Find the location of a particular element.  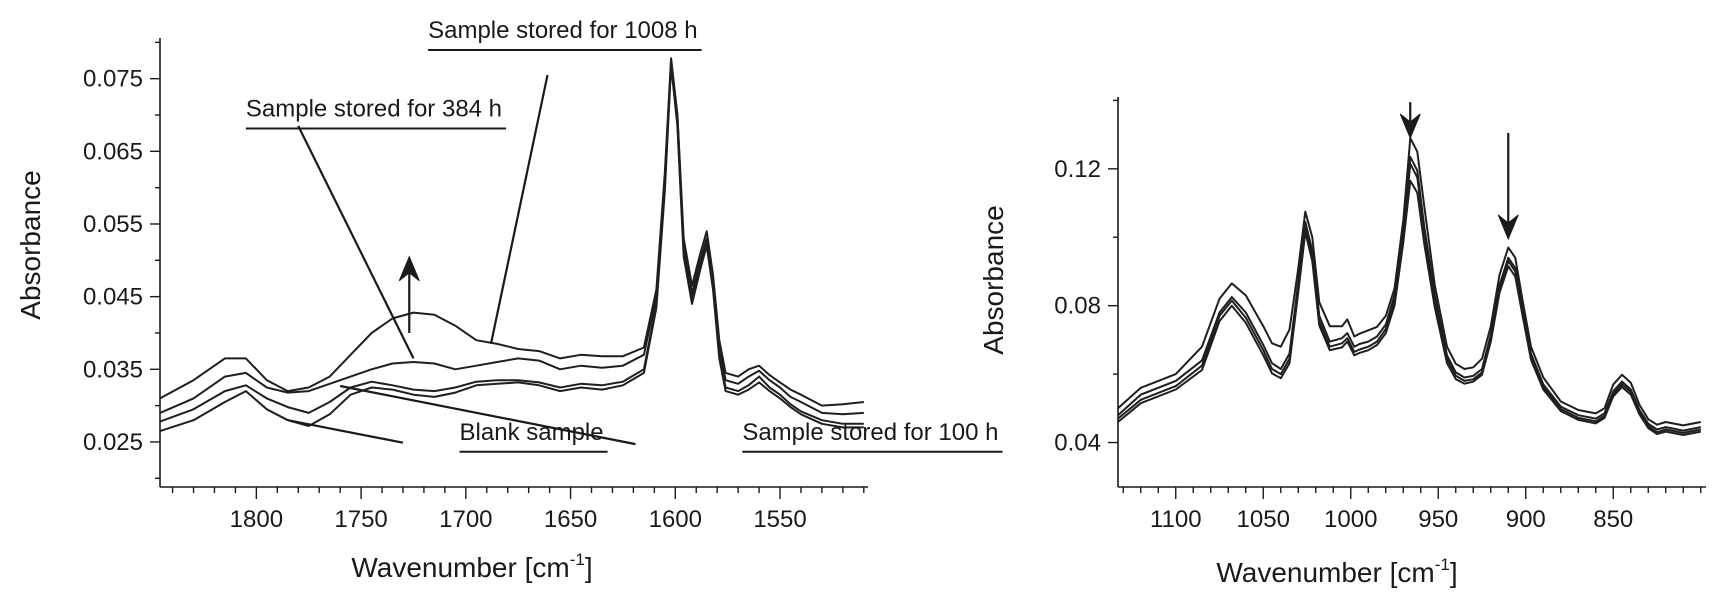

right-y-tick-label: 0.04 is located at coordinates (1077, 443).